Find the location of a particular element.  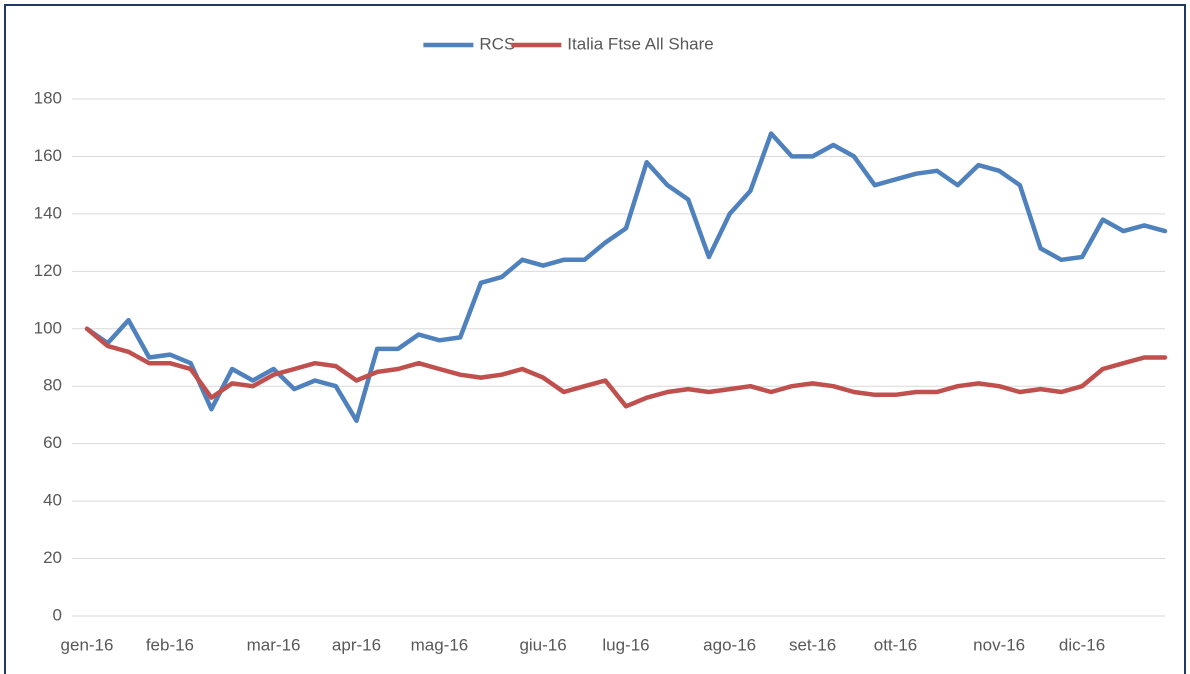

x-tick-label: lug-16 is located at coordinates (625, 644).